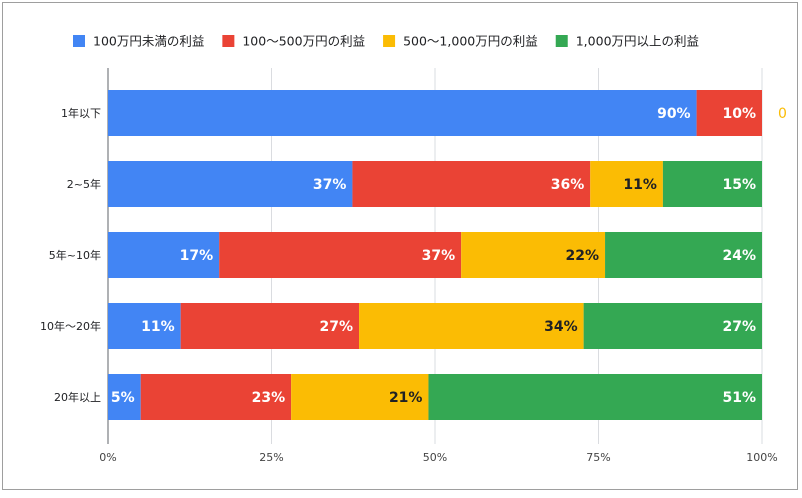 The height and width of the screenshot is (498, 802). I want to click on x-tick-label: 0%, so click(107, 457).